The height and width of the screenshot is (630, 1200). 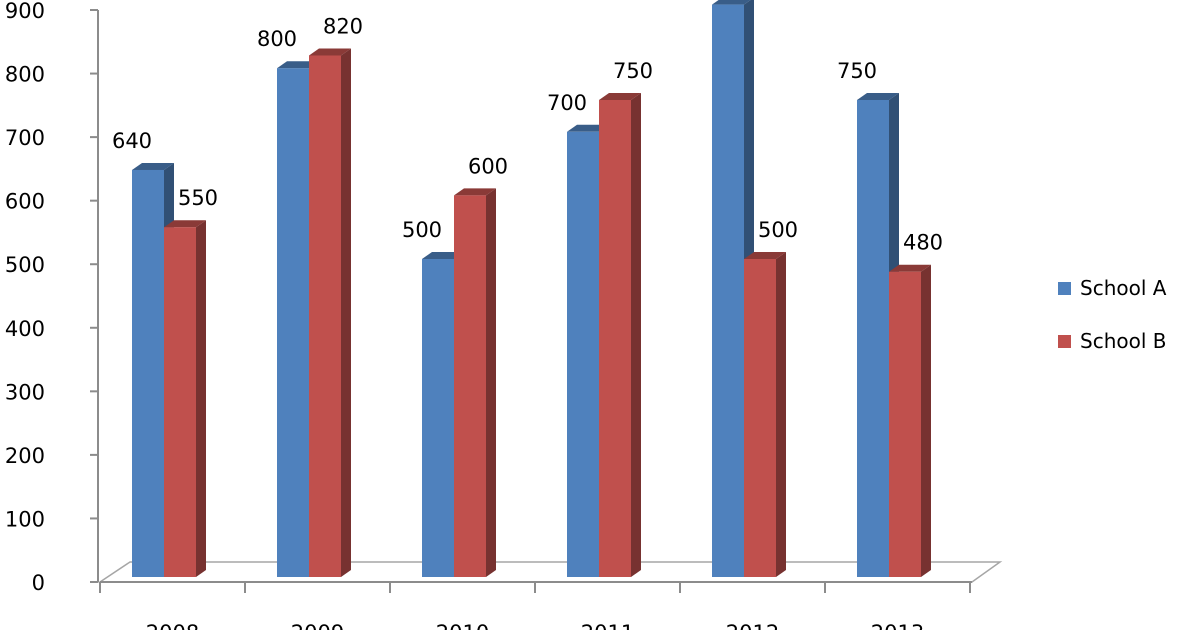 What do you see at coordinates (38, 583) in the screenshot?
I see `y-tick-label: 0` at bounding box center [38, 583].